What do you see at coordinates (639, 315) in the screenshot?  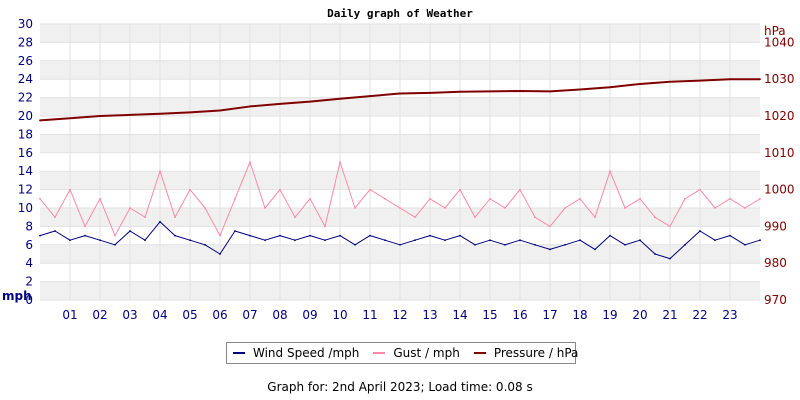 I see `x-tick-label: 20` at bounding box center [639, 315].